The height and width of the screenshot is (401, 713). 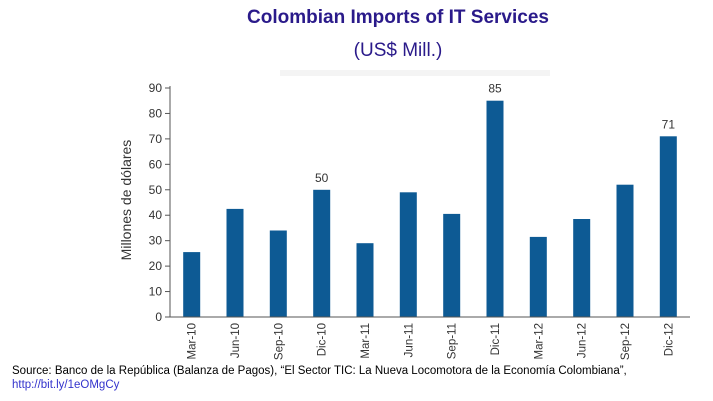 I want to click on plot-background, so click(x=415, y=73).